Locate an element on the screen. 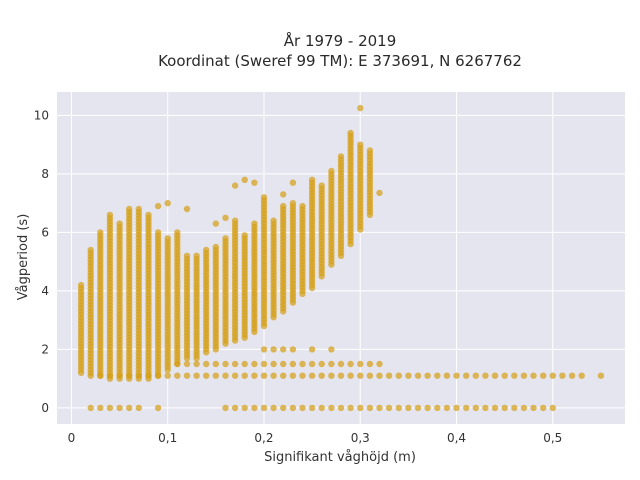 This screenshot has width=640, height=480. x-tick-label: 0,2 is located at coordinates (263, 438).